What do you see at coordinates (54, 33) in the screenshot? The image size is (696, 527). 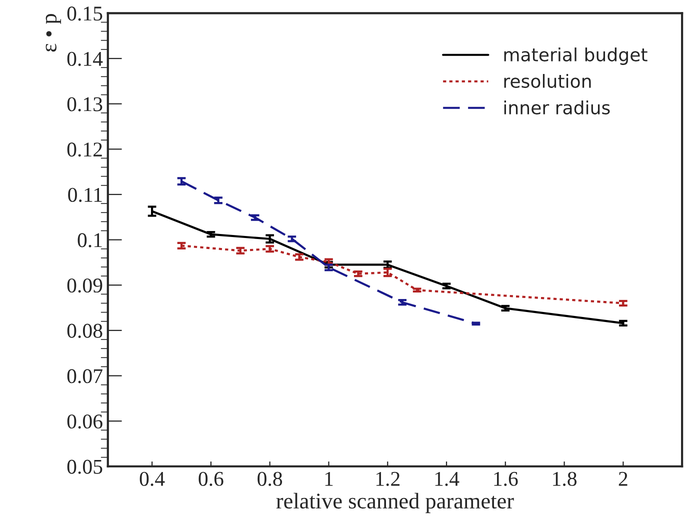 I see `y-axis-title: ε • p` at bounding box center [54, 33].